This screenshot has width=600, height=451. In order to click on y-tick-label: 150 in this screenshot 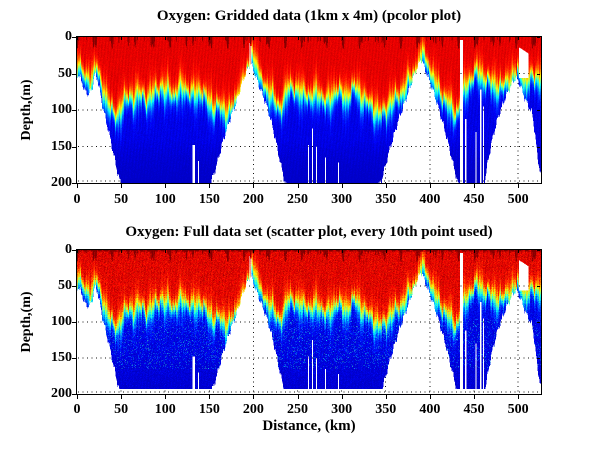, I will do `click(61, 357)`.